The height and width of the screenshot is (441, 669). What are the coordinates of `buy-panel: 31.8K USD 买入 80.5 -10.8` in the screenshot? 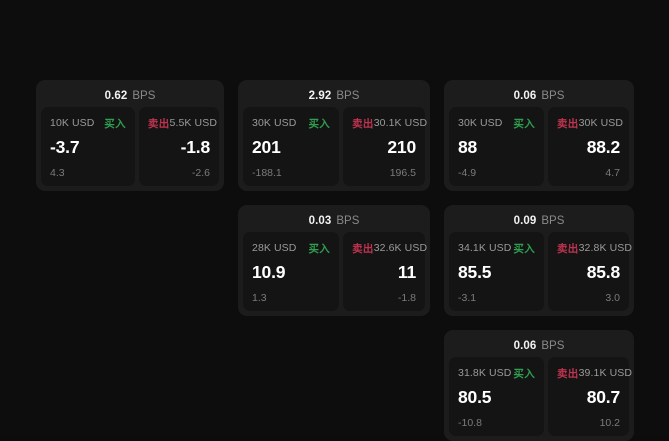 It's located at (496, 396).